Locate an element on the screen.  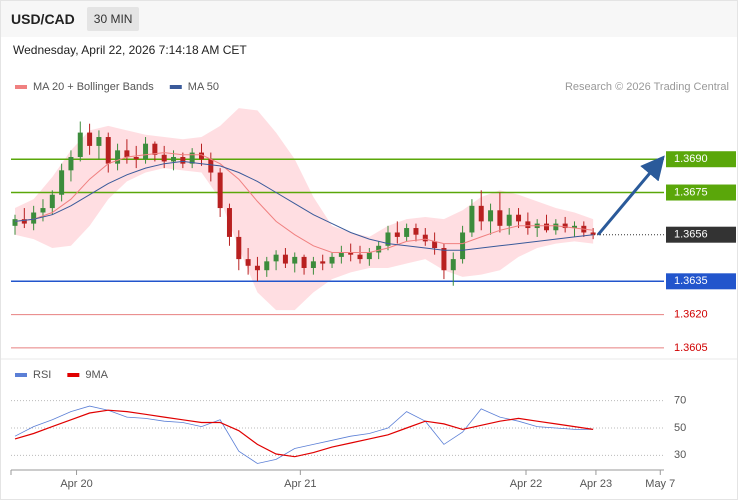
x-tick-label: Apr 20 is located at coordinates (76, 484).